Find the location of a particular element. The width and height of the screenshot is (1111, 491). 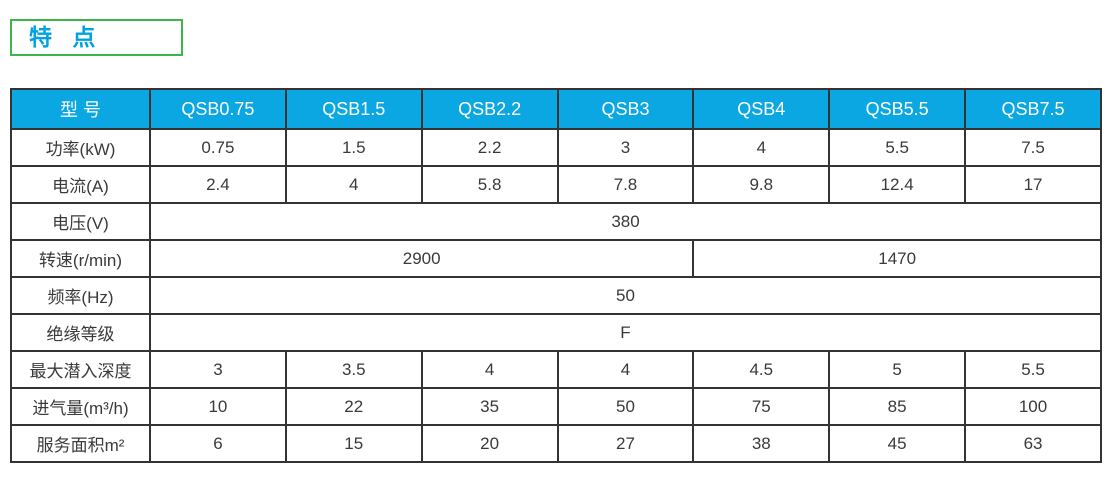

cell-merged: 2900 is located at coordinates (421, 258).